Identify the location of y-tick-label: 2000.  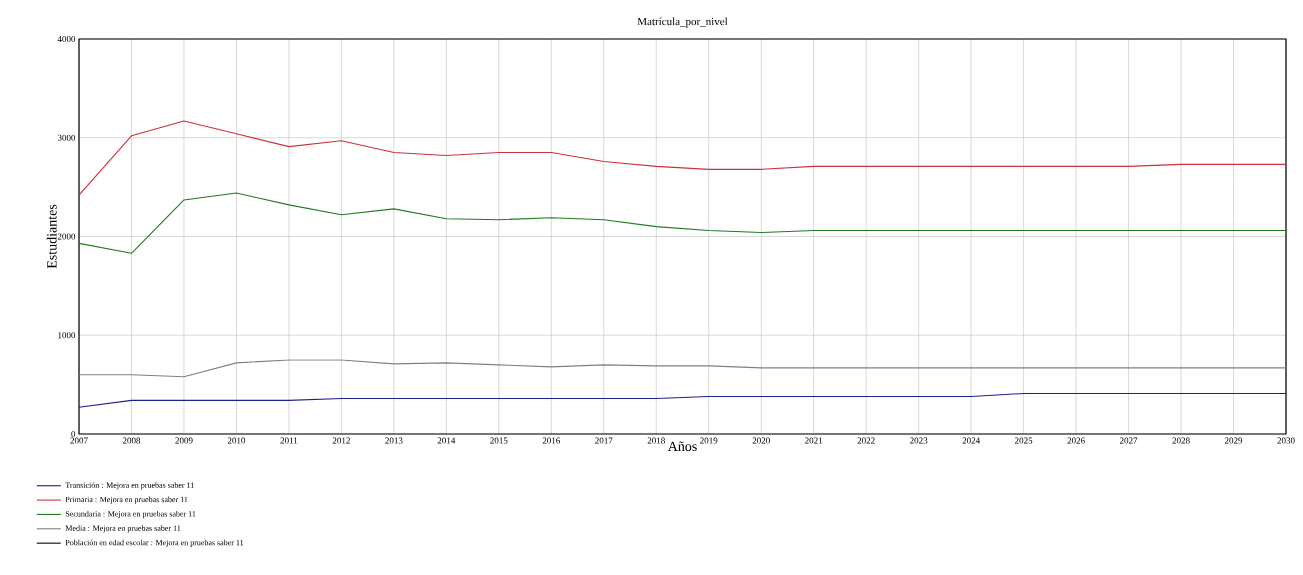
(66, 236).